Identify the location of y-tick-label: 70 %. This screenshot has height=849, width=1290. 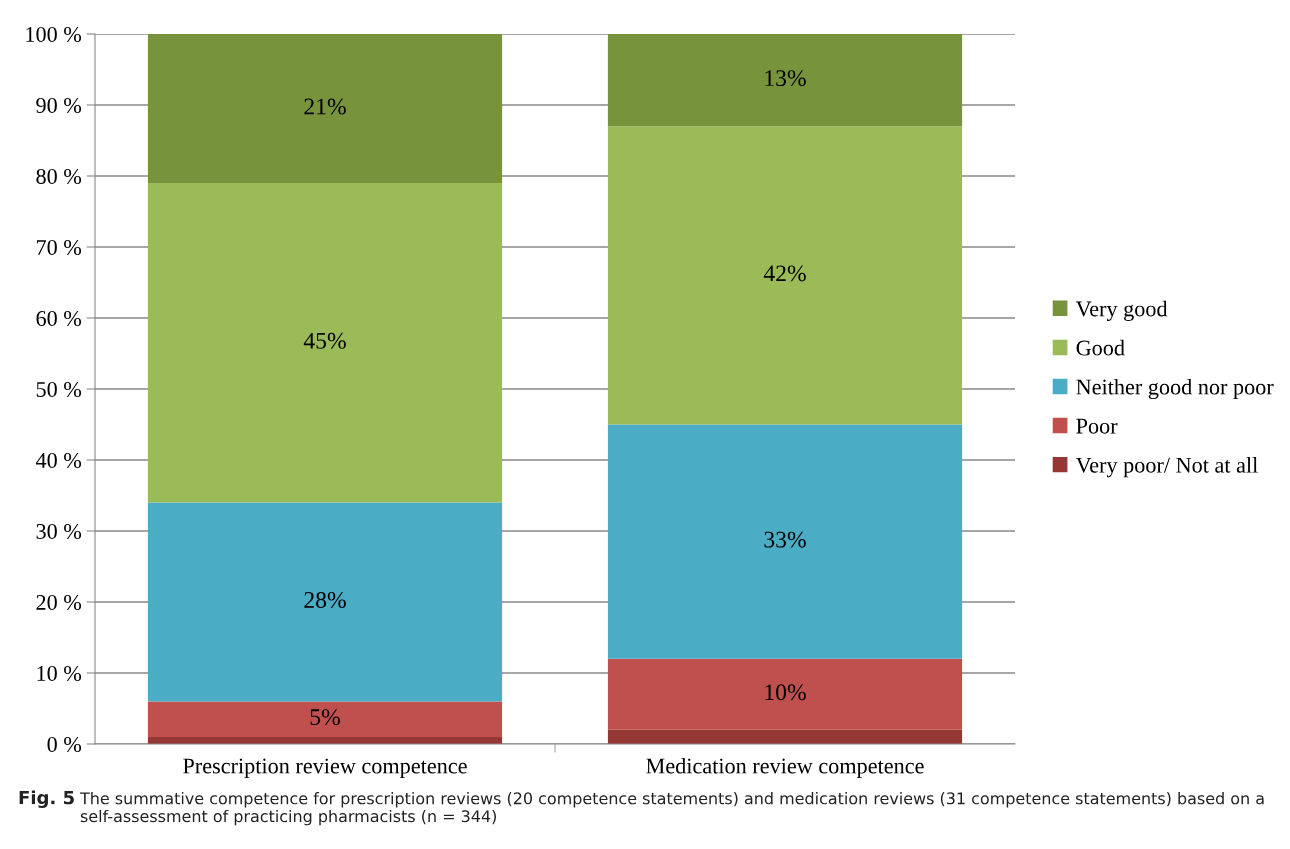
(59, 247).